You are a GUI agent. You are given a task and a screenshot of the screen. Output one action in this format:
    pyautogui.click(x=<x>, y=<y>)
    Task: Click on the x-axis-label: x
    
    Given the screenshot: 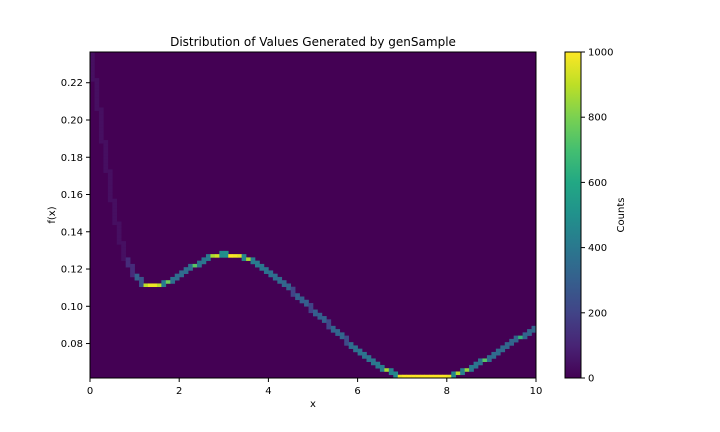 What is the action you would take?
    pyautogui.click(x=313, y=404)
    